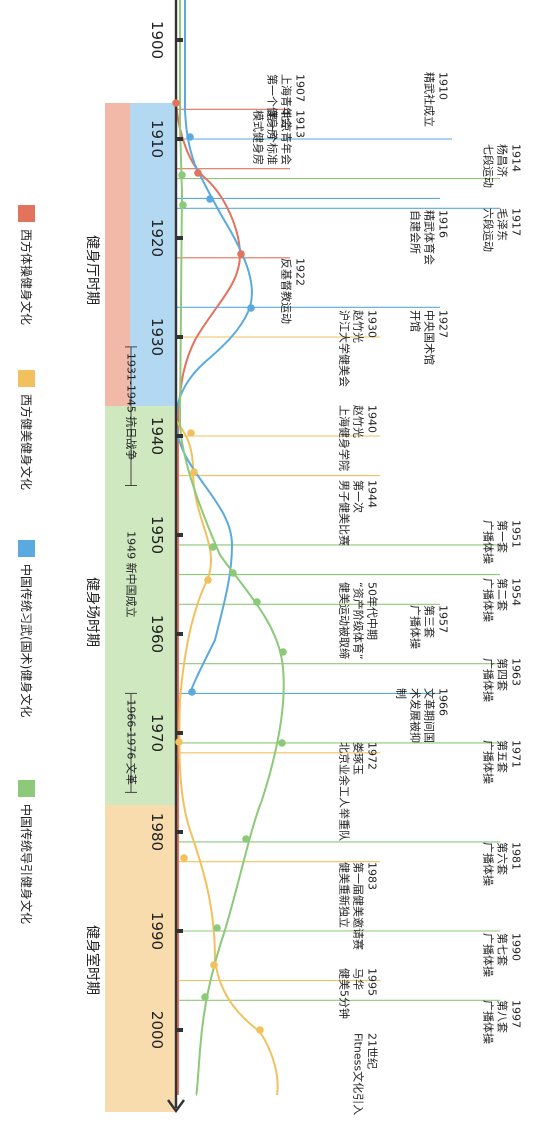 Image resolution: width=537 pixels, height=1125 pixels. What do you see at coordinates (502, 224) in the screenshot?
I see `event-text: 毛泽东` at bounding box center [502, 224].